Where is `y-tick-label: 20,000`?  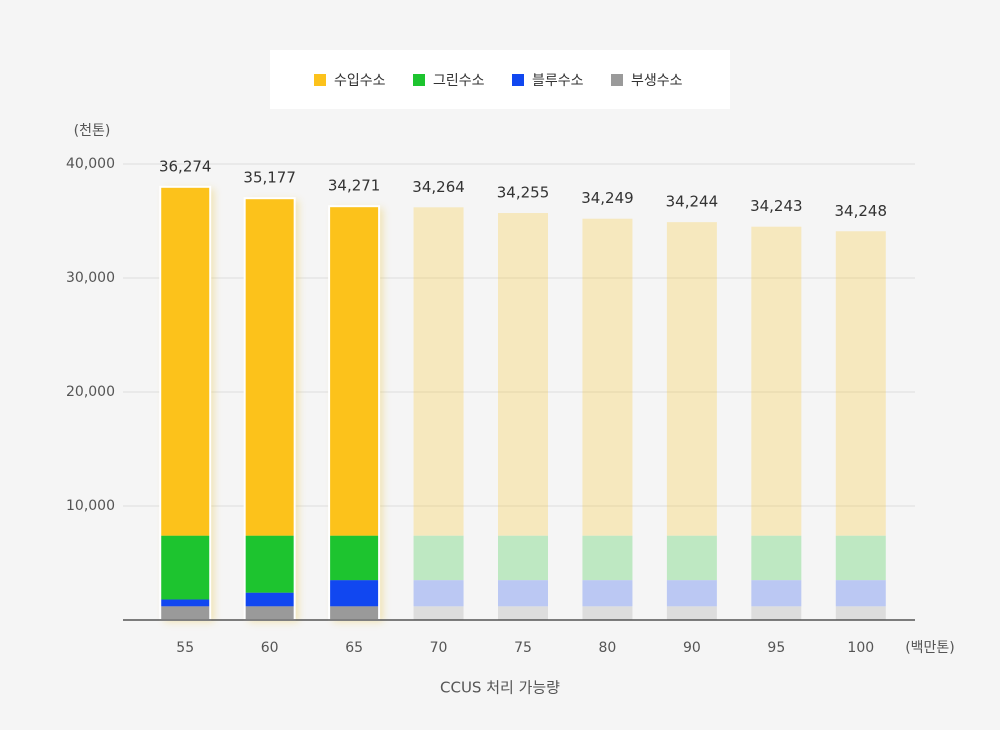
y-tick-label: 20,000 is located at coordinates (90, 392).